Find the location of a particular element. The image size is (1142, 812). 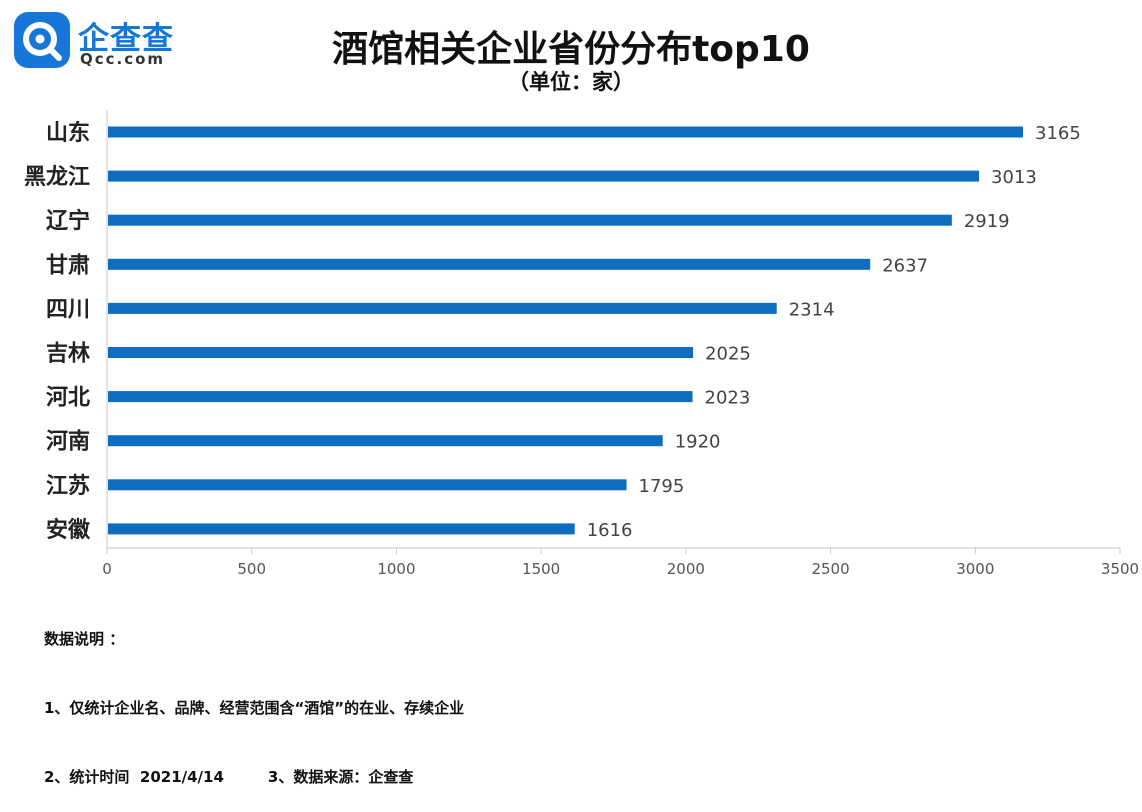

notes-line-2: 2、统计时间 2021/4/14 3、数据来源：企查查 is located at coordinates (254, 777).